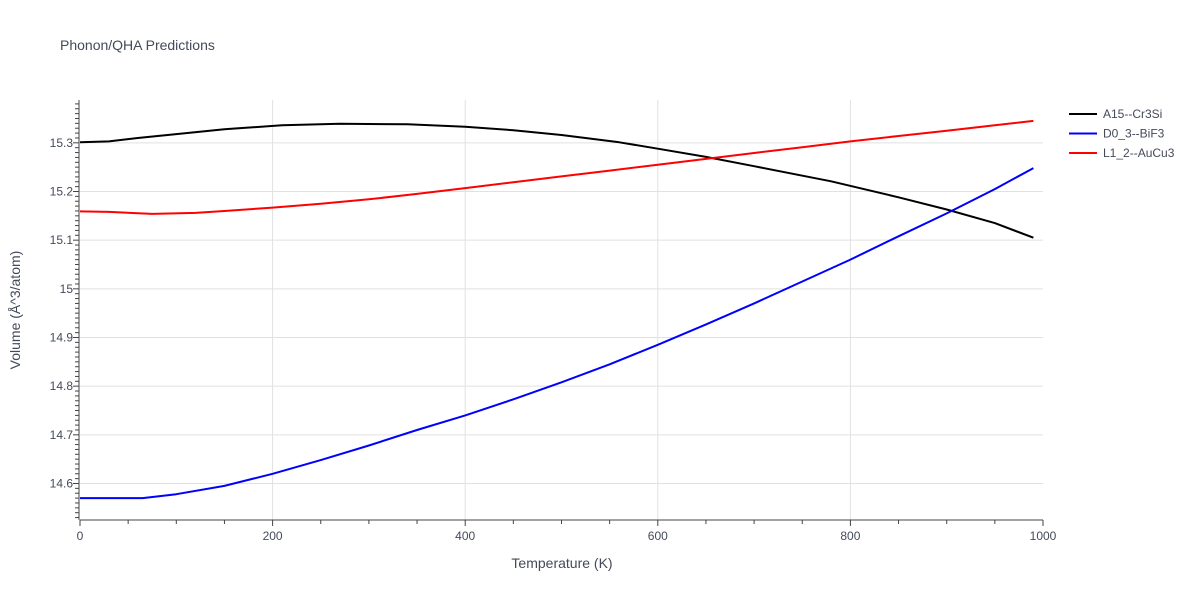  What do you see at coordinates (1134, 134) in the screenshot?
I see `legend-label: D0_3--BiF3` at bounding box center [1134, 134].